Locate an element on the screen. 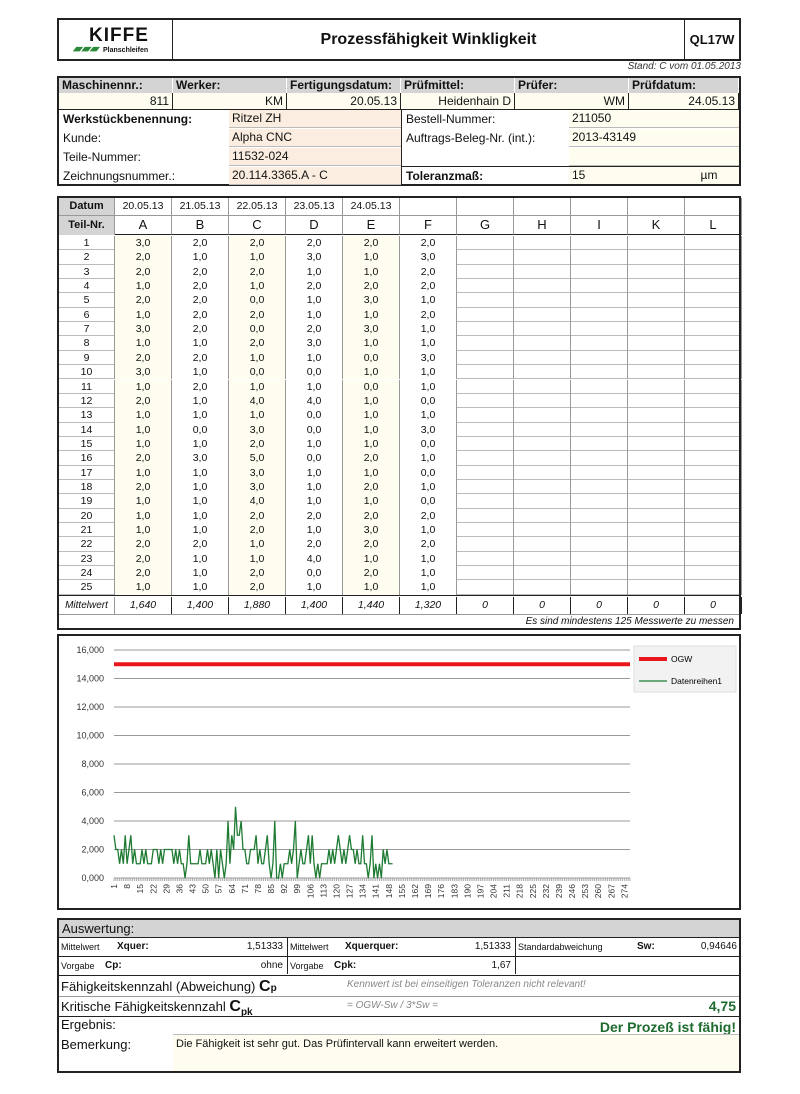  info-value-field: KM is located at coordinates (230, 101).